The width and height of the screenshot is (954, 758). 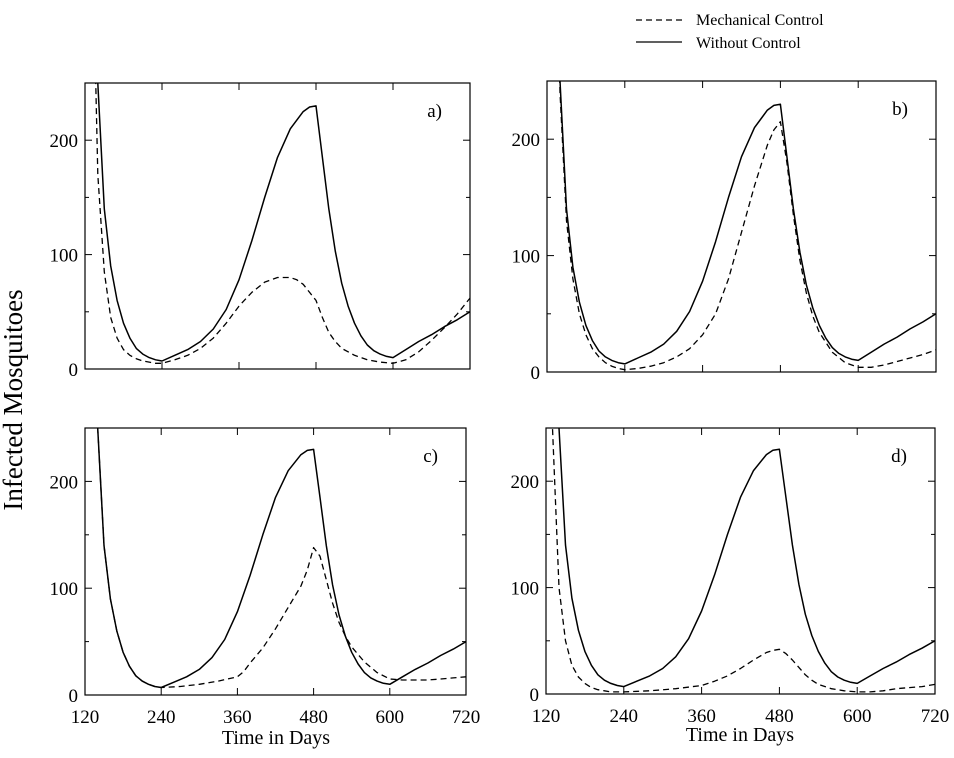 What do you see at coordinates (935, 716) in the screenshot?
I see `panel-d-xtick-label-5: 720` at bounding box center [935, 716].